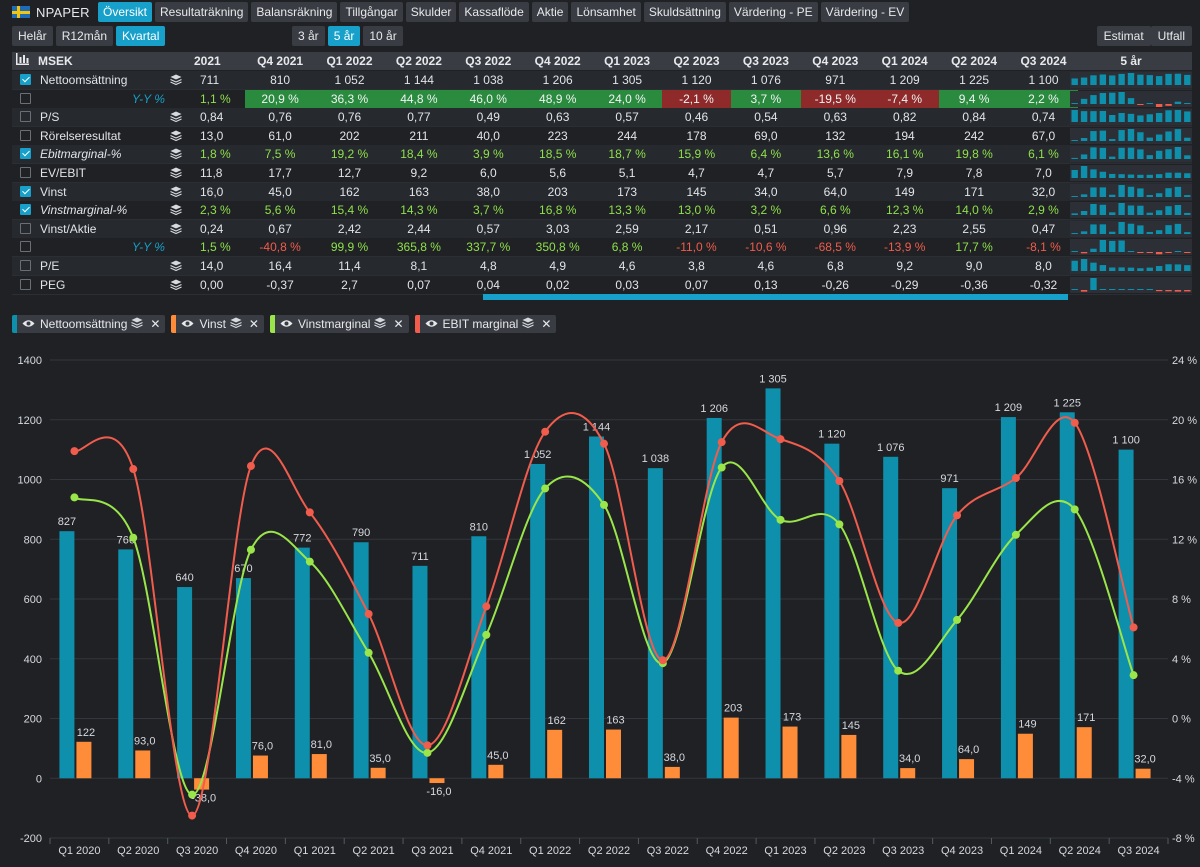 The image size is (1200, 867). Describe the element at coordinates (308, 36) in the screenshot. I see `years-3-ar: 3 år` at that location.